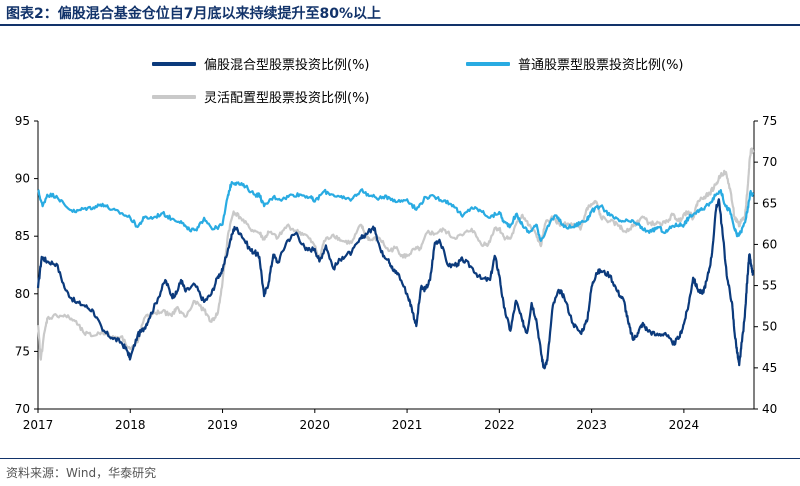 This screenshot has width=800, height=486. What do you see at coordinates (407, 425) in the screenshot?
I see `x-tick-label: 2021` at bounding box center [407, 425].